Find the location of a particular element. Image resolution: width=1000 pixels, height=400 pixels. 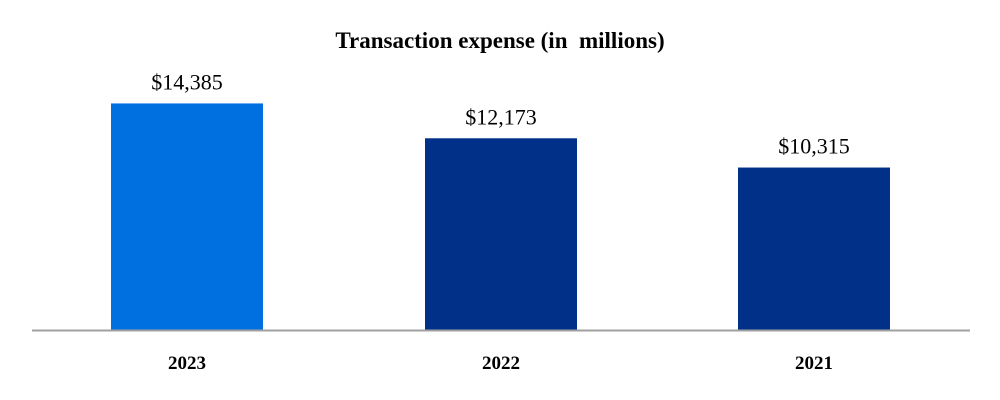

x-tick-label: 2023 is located at coordinates (187, 363).